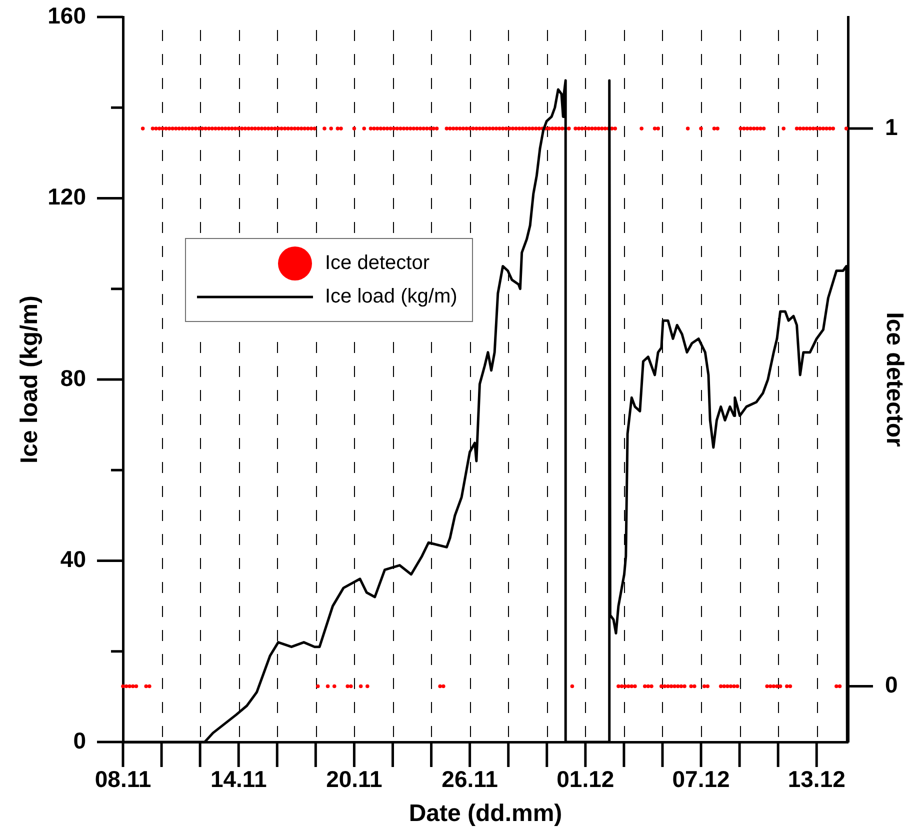  I want to click on series-label: Ice load (kg/m), so click(391, 297).